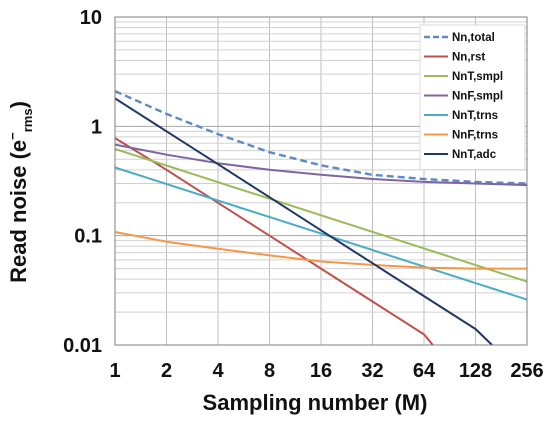 The height and width of the screenshot is (425, 550). Describe the element at coordinates (166, 371) in the screenshot. I see `x-tick-label: 2` at that location.